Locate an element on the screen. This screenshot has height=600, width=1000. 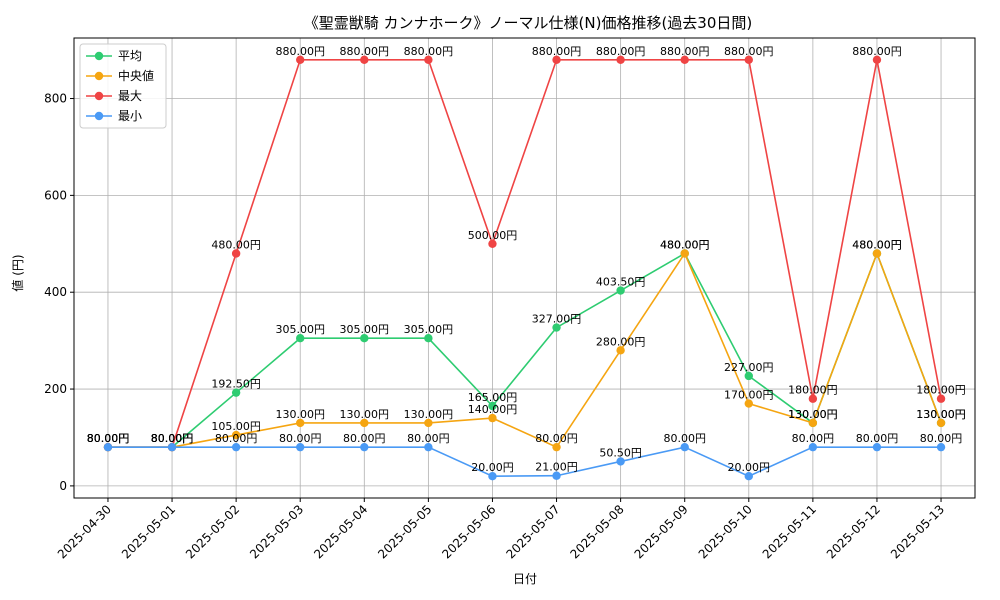
data-label: 327.00円 is located at coordinates (557, 319).